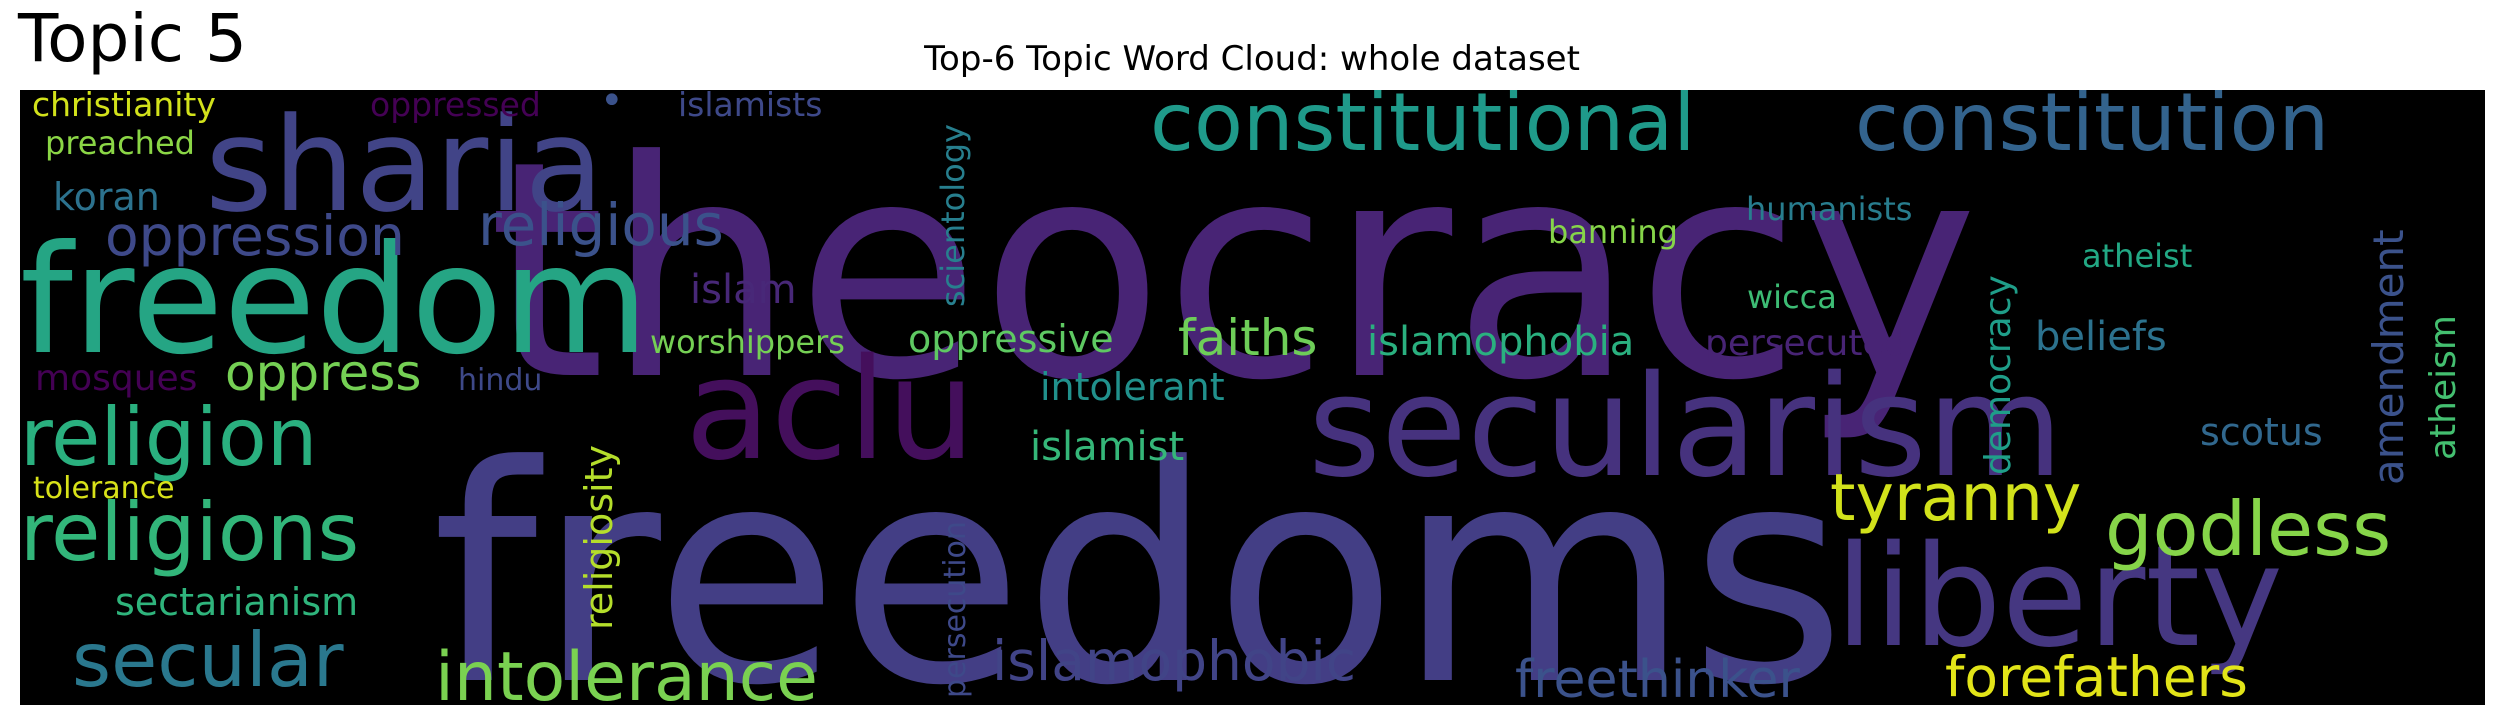 This screenshot has width=2504, height=725. I want to click on cloud-word-liberty: liberty, so click(2059, 597).